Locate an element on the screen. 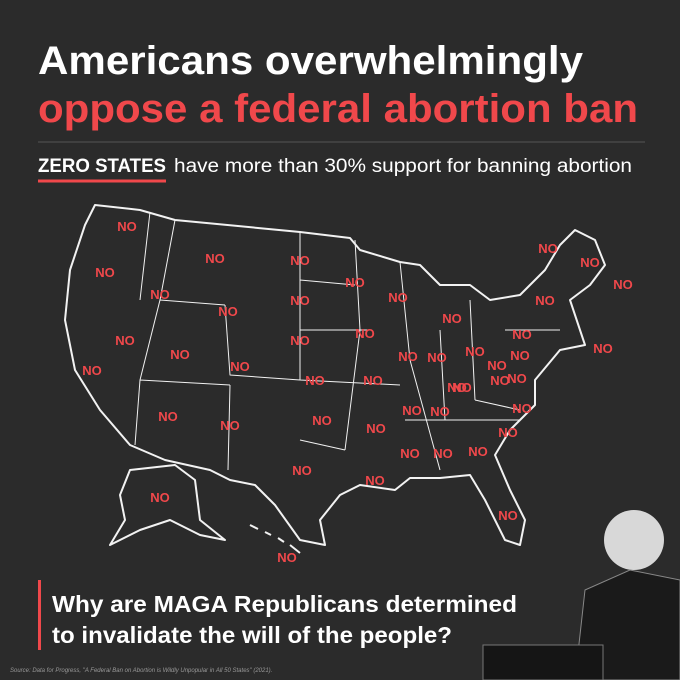  hawaii-outline is located at coordinates (275, 539).